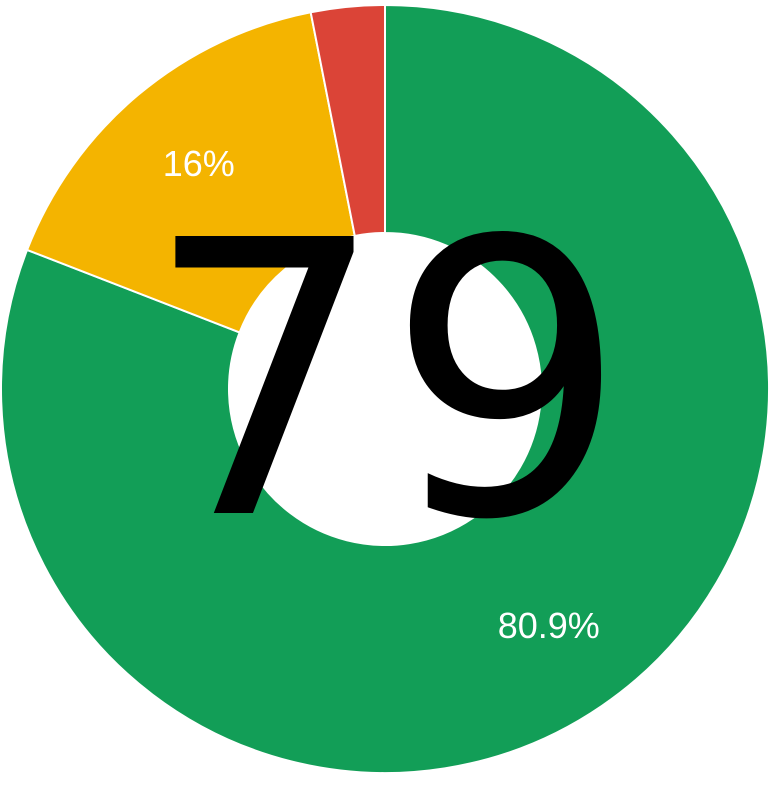 The height and width of the screenshot is (792, 772). What do you see at coordinates (549, 625) in the screenshot?
I see `slice-label-1: 80.9%` at bounding box center [549, 625].